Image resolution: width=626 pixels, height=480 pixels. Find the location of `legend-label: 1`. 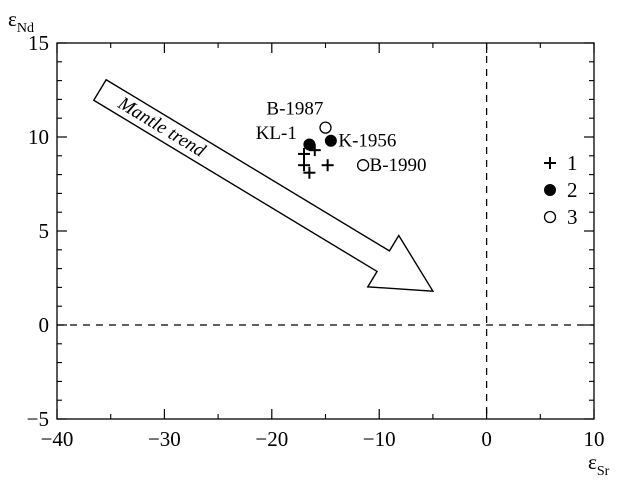

legend-label: 1 is located at coordinates (572, 163).